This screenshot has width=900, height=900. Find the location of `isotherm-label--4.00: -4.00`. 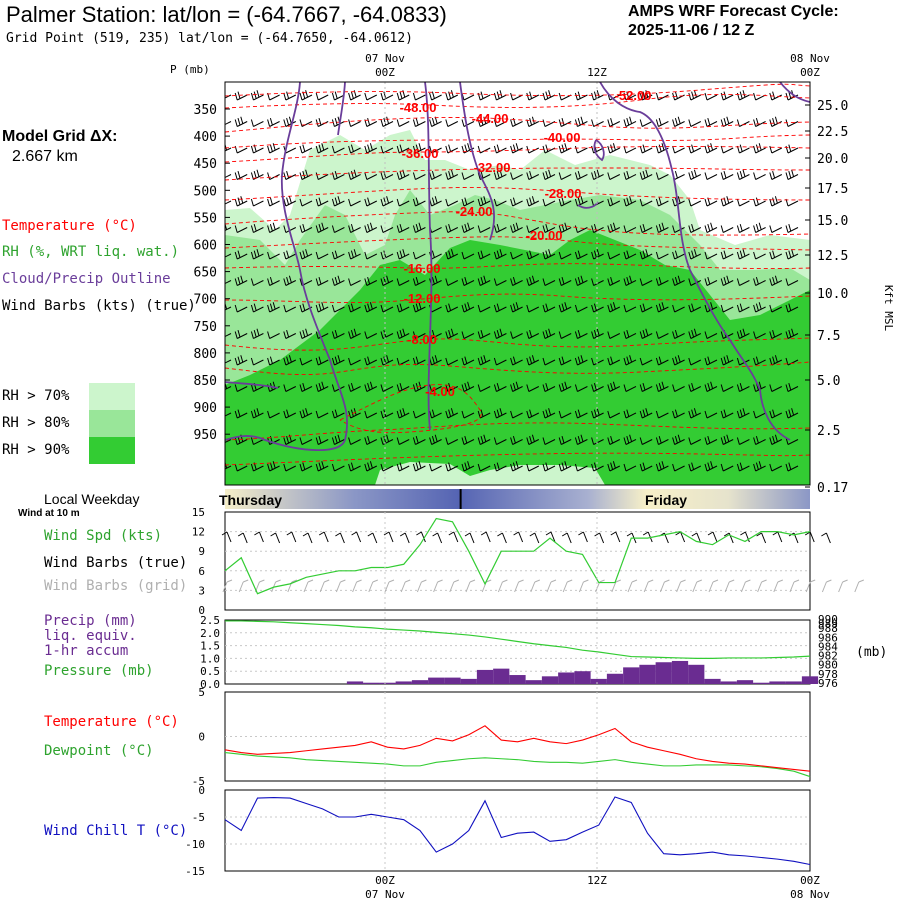

isotherm-label--4.00: -4.00 is located at coordinates (440, 391).